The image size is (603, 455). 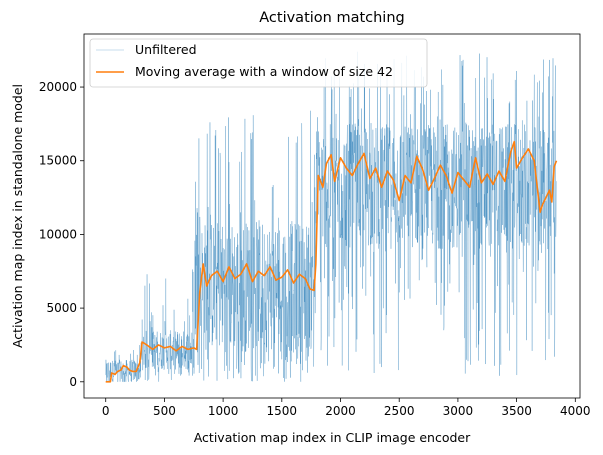 What do you see at coordinates (17, 216) in the screenshot?
I see `y-axis-label: Activation map index in standalone model` at bounding box center [17, 216].